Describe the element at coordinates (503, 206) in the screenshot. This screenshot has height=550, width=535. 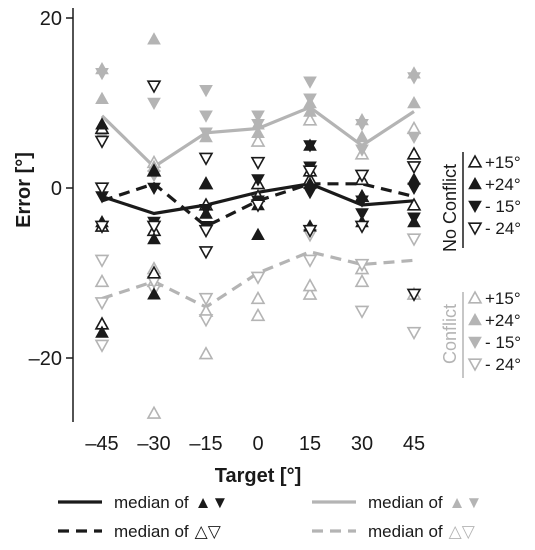
I see `legend-label-no_conflict: - 15°` at that location.